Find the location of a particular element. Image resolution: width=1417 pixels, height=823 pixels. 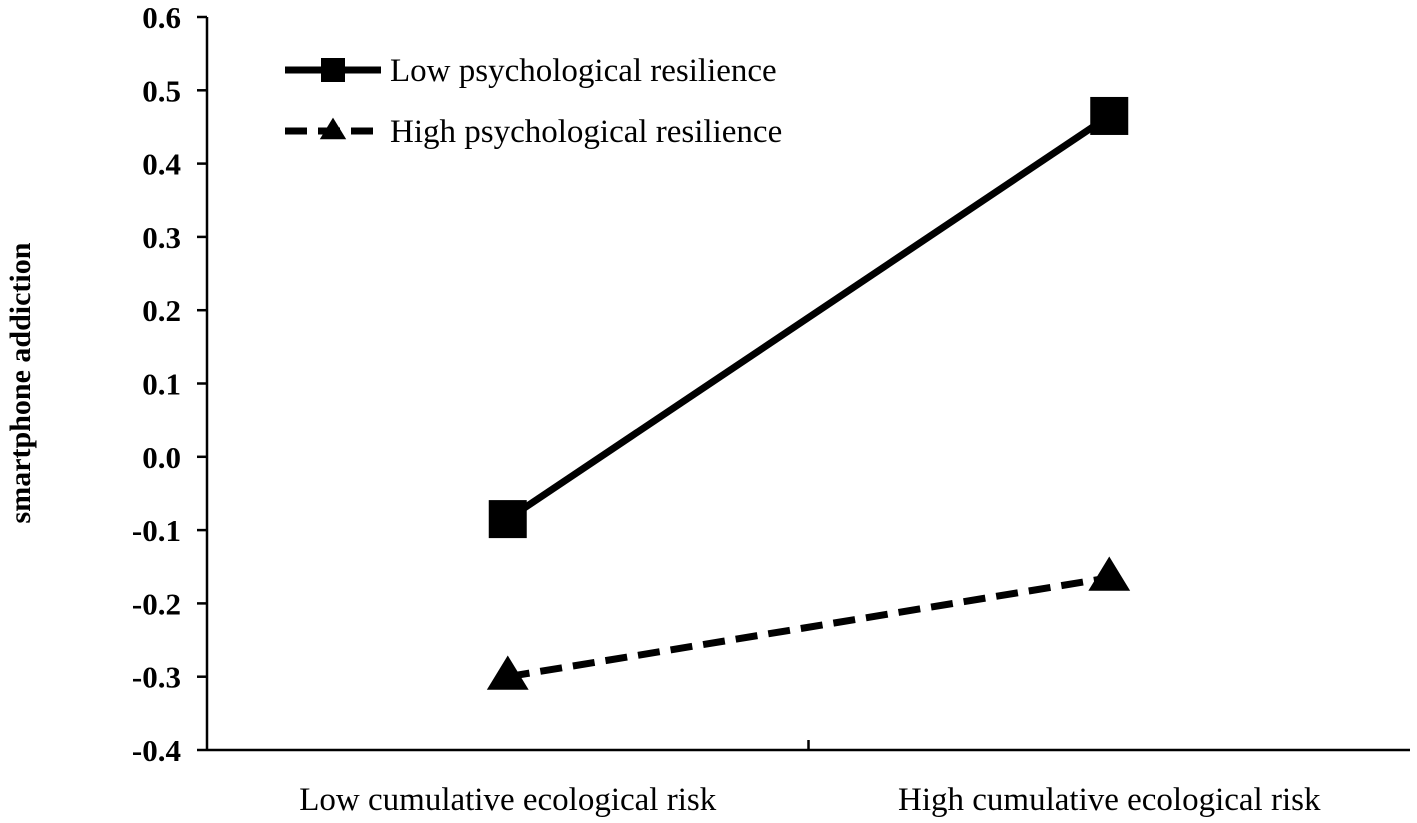

y-ticks: 0.6 0.5 0.4 0.3 0.2 0.1 0.0 -0.1 -0.2 -0.3 -0.4 is located at coordinates (169, 384).